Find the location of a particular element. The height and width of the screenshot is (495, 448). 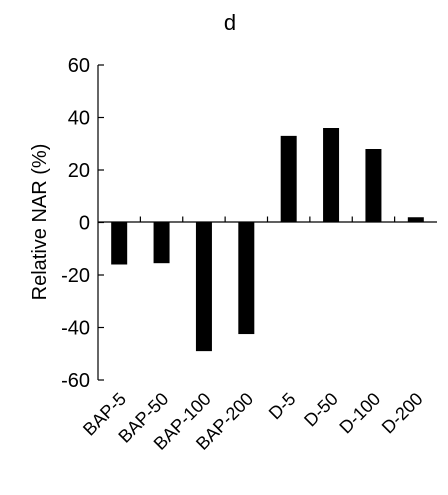

y-tick-label: -40 is located at coordinates (75, 329).